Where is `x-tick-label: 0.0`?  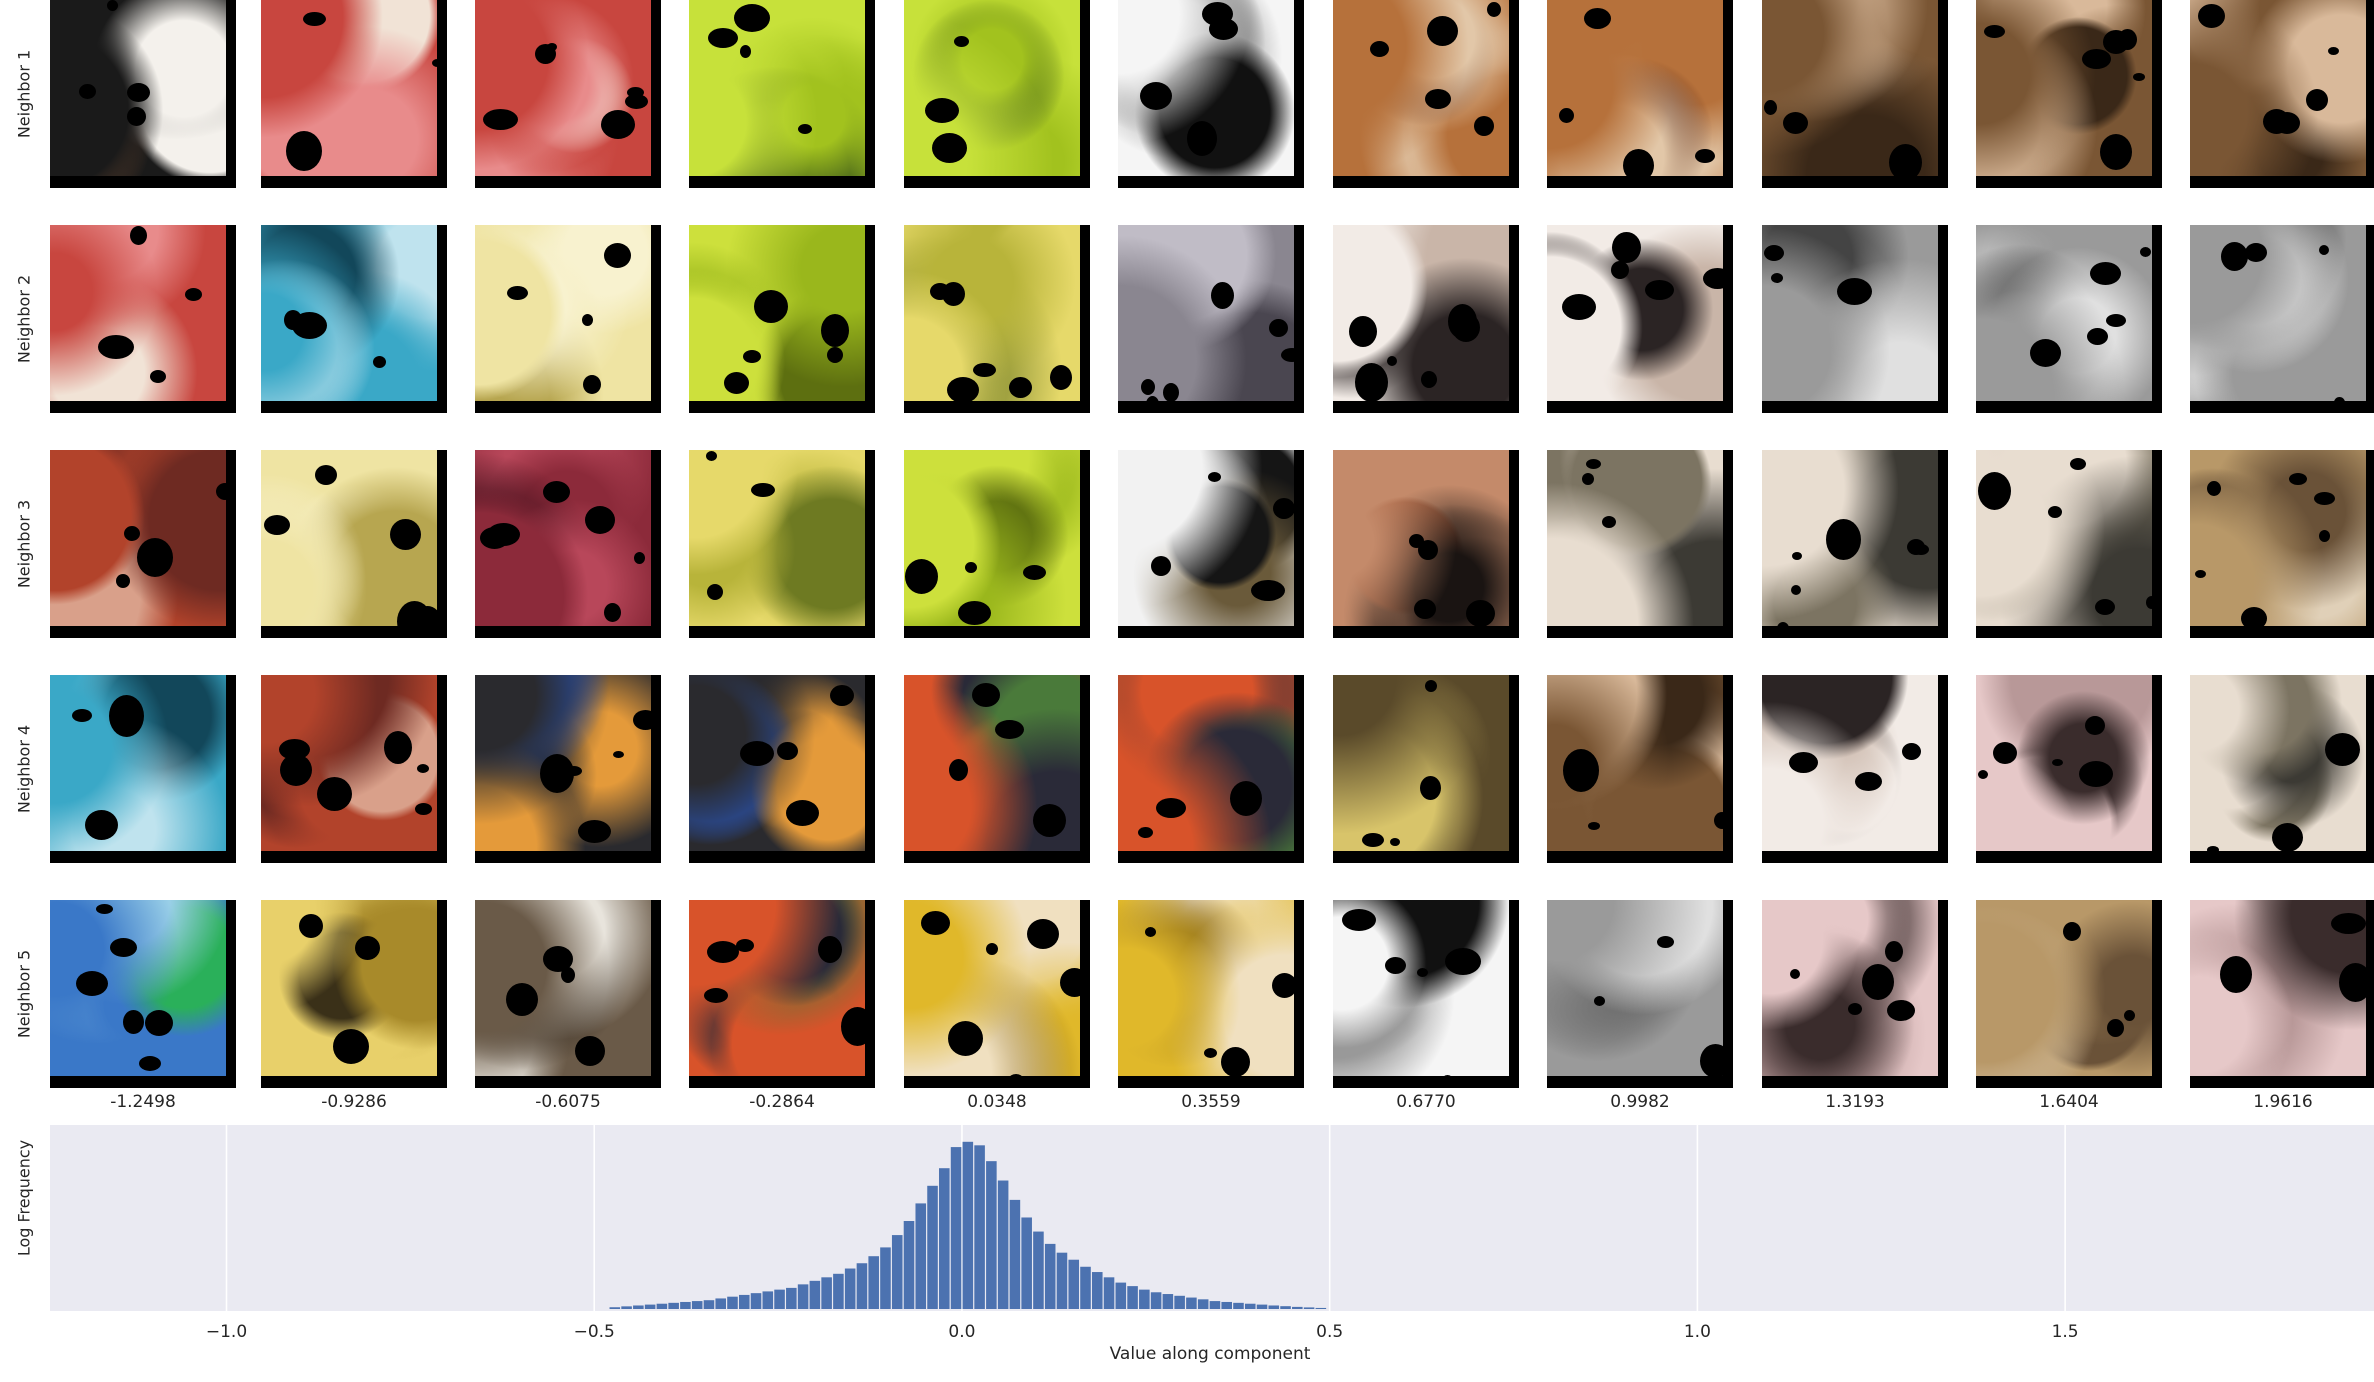
x-tick-label: 0.0 is located at coordinates (962, 1332).